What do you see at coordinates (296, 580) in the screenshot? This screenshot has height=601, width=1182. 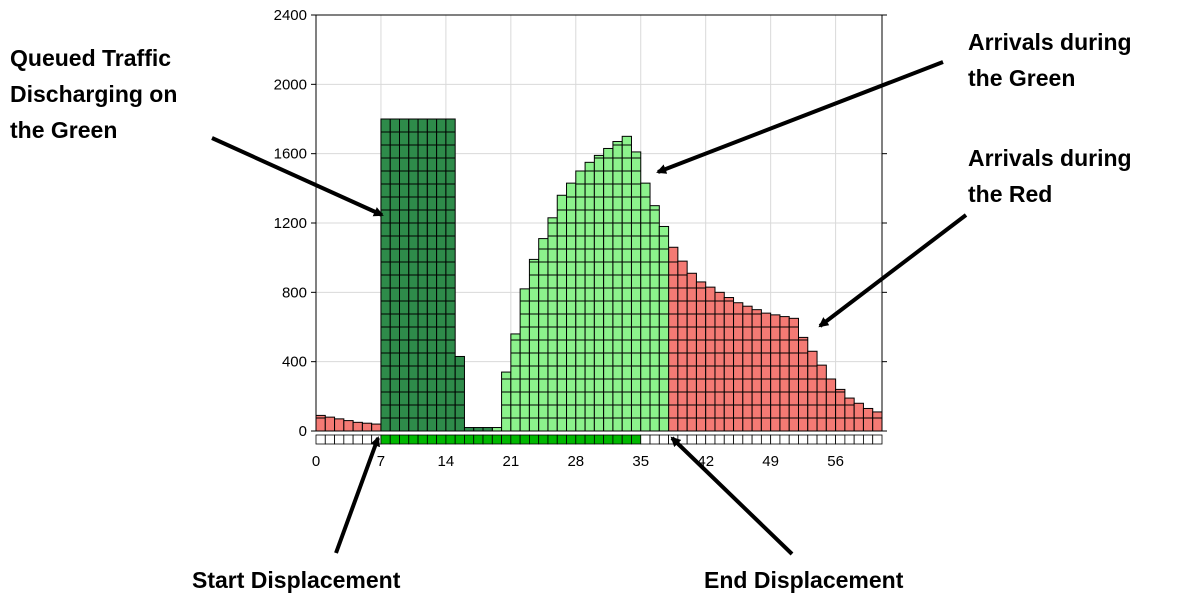 I see `start-displacement-label: Start Displacement` at bounding box center [296, 580].